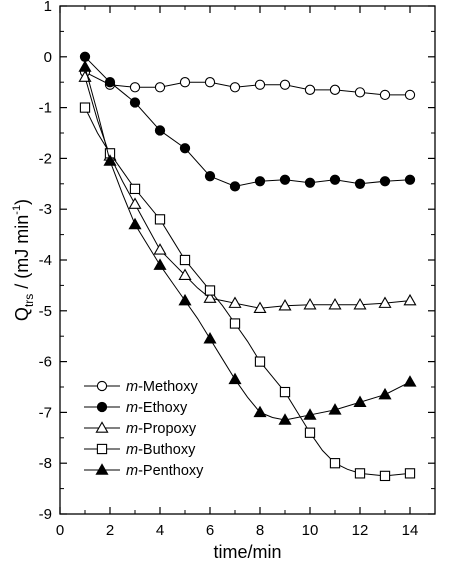  What do you see at coordinates (144, 471) in the screenshot?
I see `legend-item-penthoxy: m-Penthoxy` at bounding box center [144, 471].